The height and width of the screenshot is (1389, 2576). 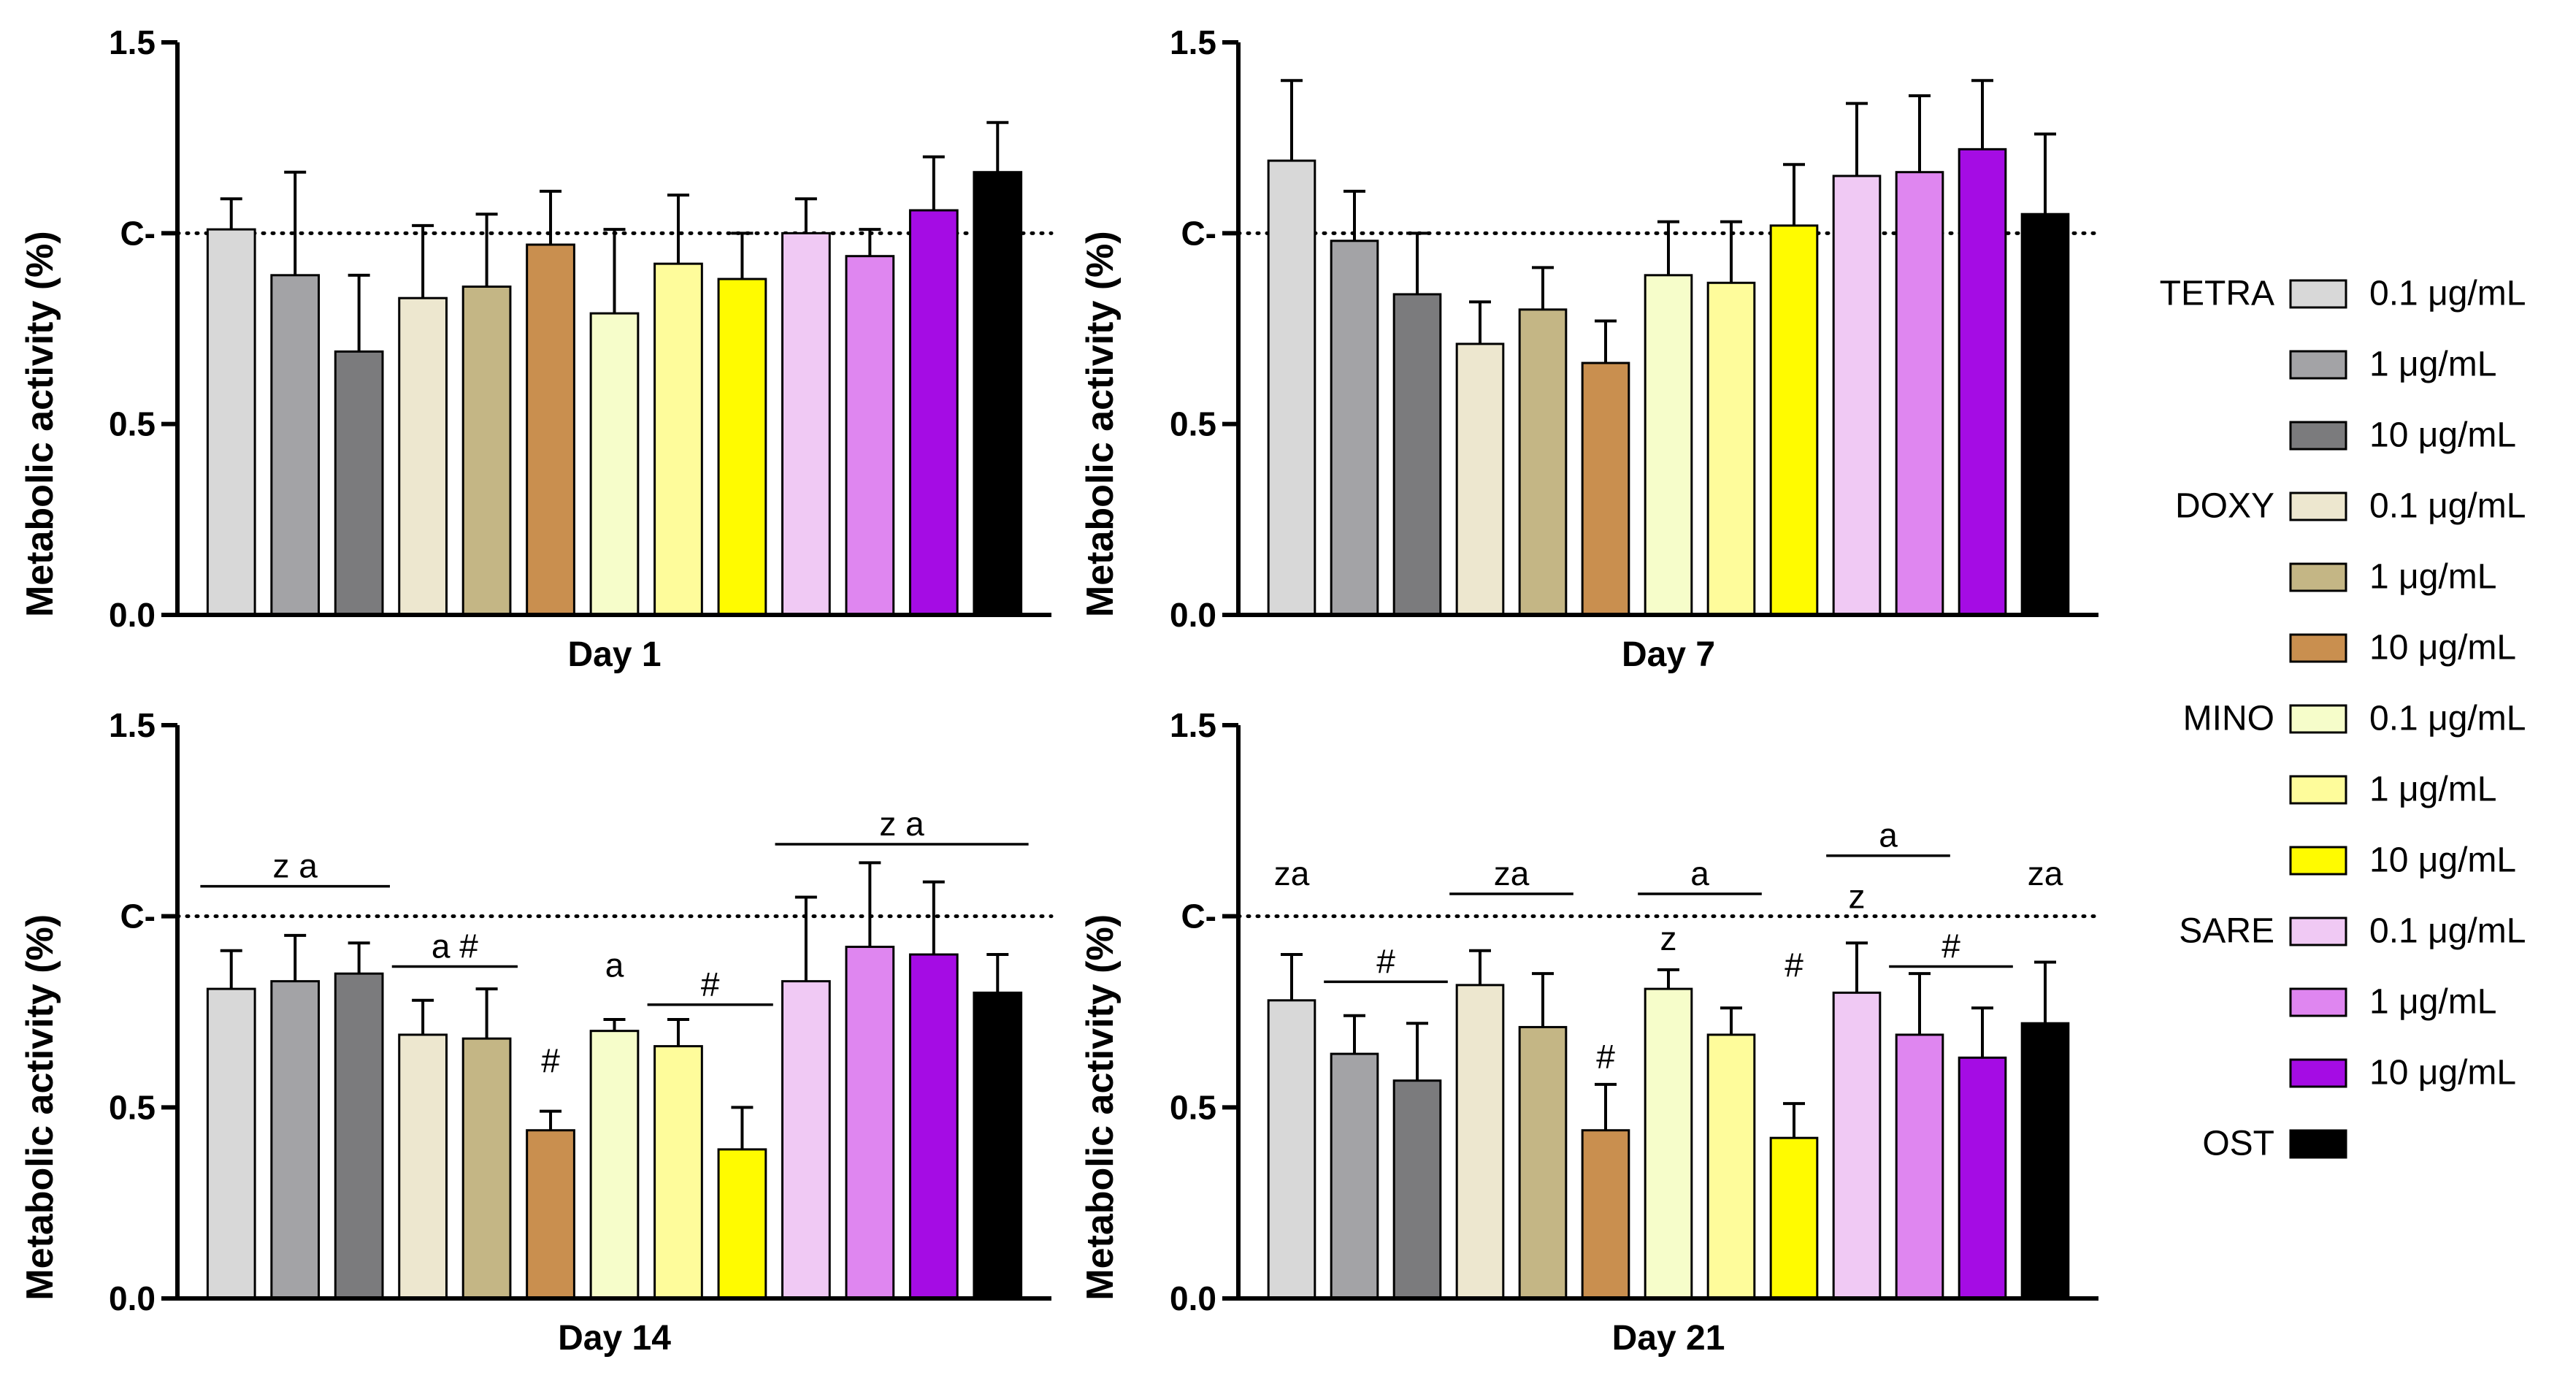 What do you see at coordinates (2224, 506) in the screenshot?
I see `legend-group-label: DOXY` at bounding box center [2224, 506].